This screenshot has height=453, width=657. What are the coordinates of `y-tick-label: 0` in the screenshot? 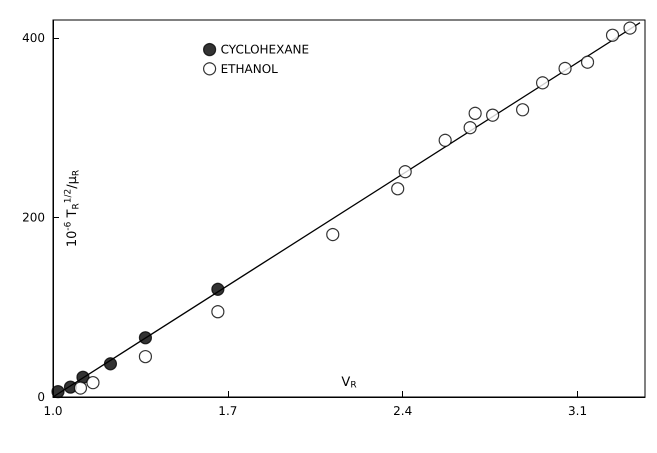 It's located at (41, 397).